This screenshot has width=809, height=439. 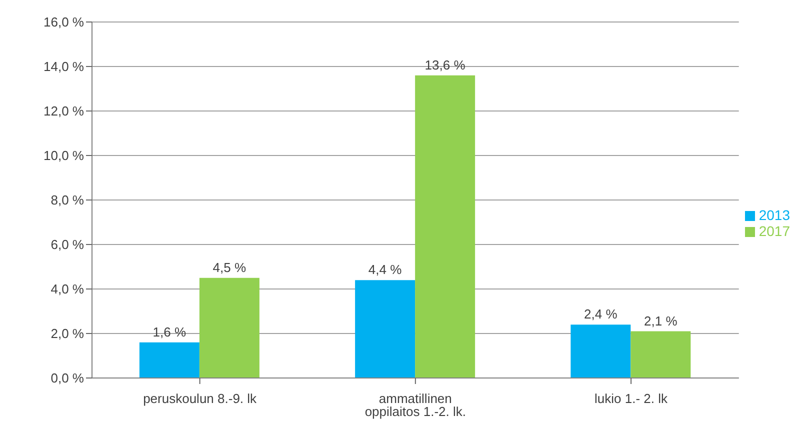 What do you see at coordinates (67, 200) in the screenshot?
I see `y-tick-label: 8,0 %` at bounding box center [67, 200].